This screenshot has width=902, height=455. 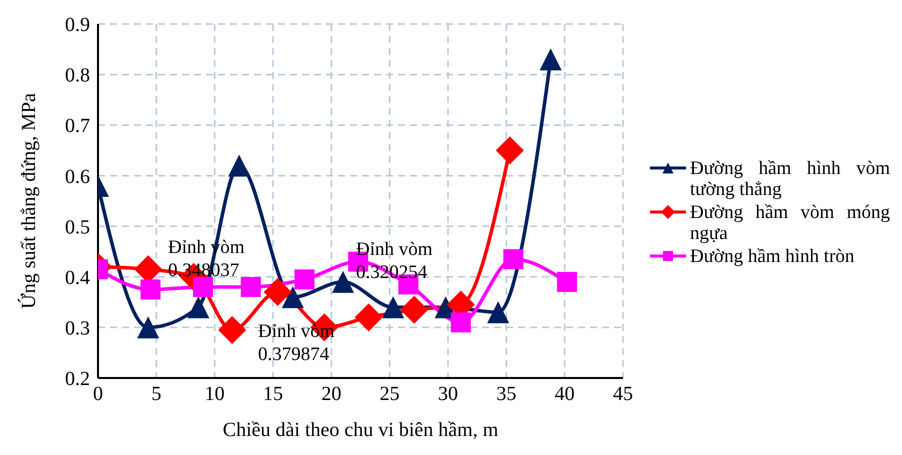 I want to click on x-tick-label: 10, so click(x=214, y=394).